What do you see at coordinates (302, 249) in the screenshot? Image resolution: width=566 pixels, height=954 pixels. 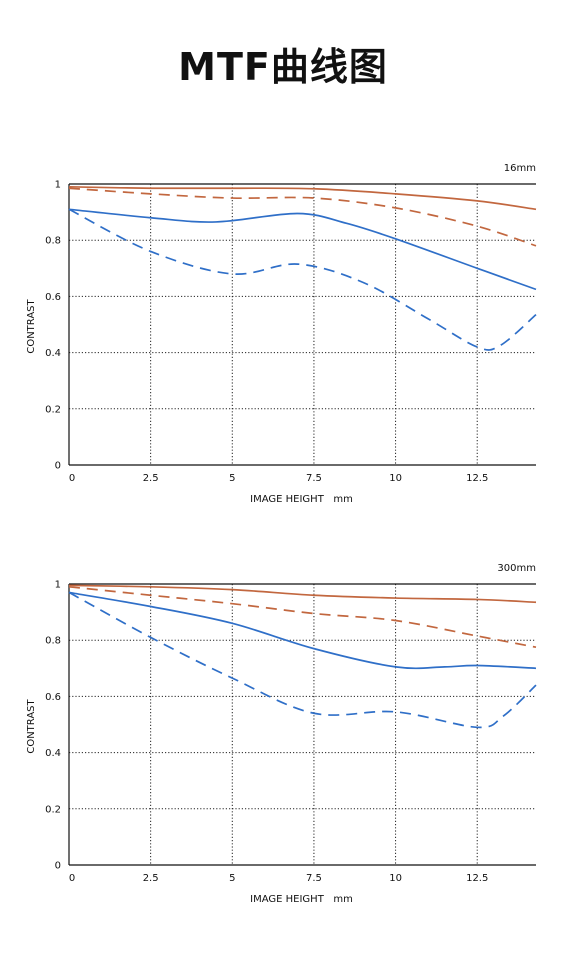 I see `c0-series-2-line` at bounding box center [302, 249].